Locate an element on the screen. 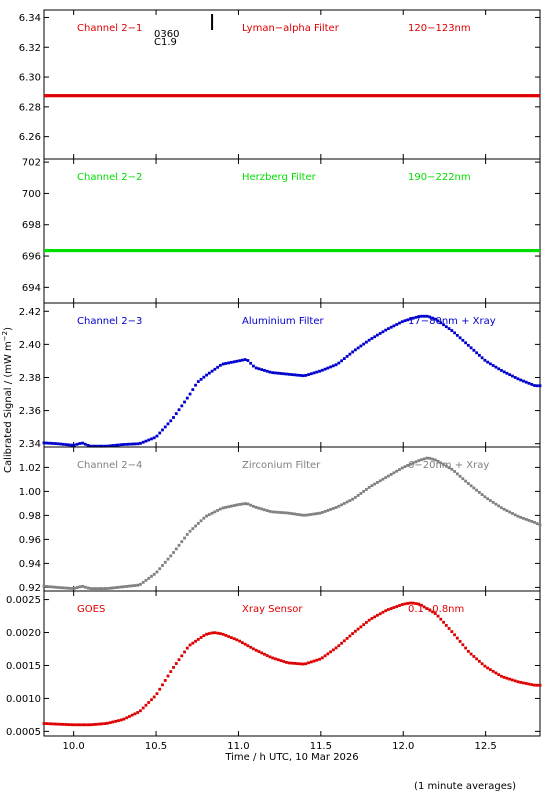 The image size is (550, 800). panel-label: Channel 2−1 is located at coordinates (109, 28).